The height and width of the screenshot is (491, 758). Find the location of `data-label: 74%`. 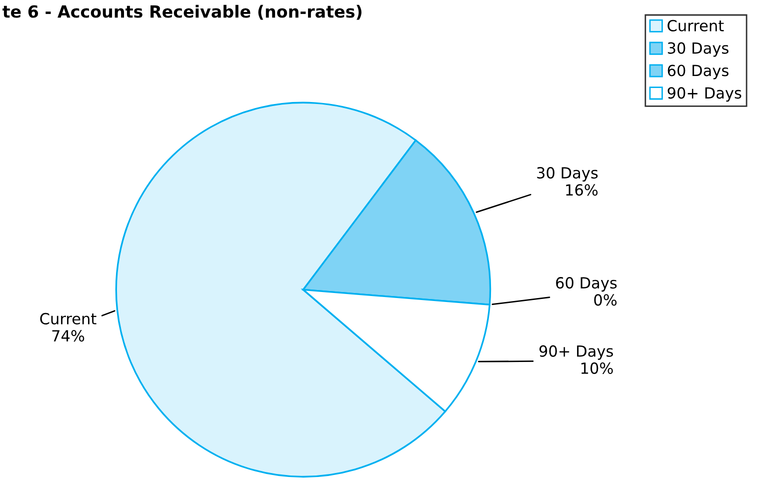

data-label: 74% is located at coordinates (68, 336).